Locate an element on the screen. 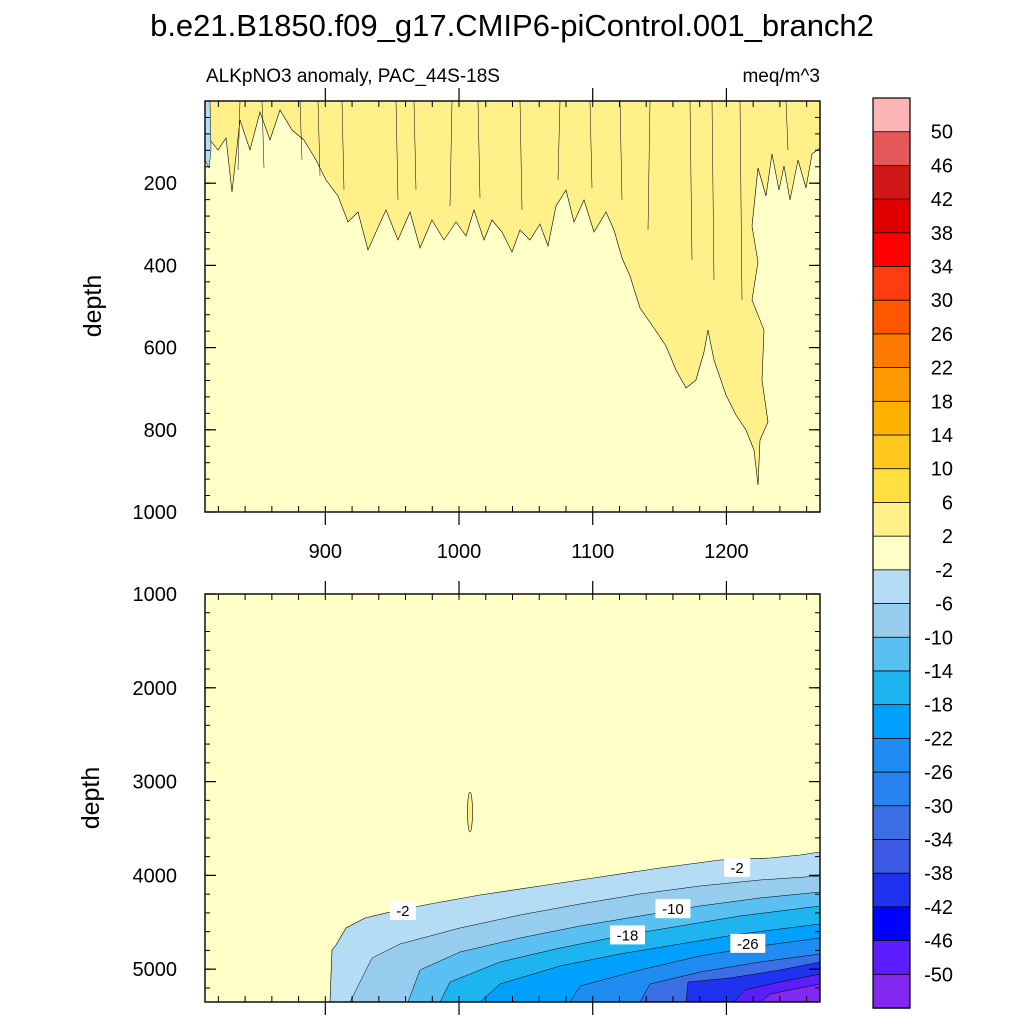 This screenshot has width=1024, height=1024. contour-label: -10 is located at coordinates (673, 909).